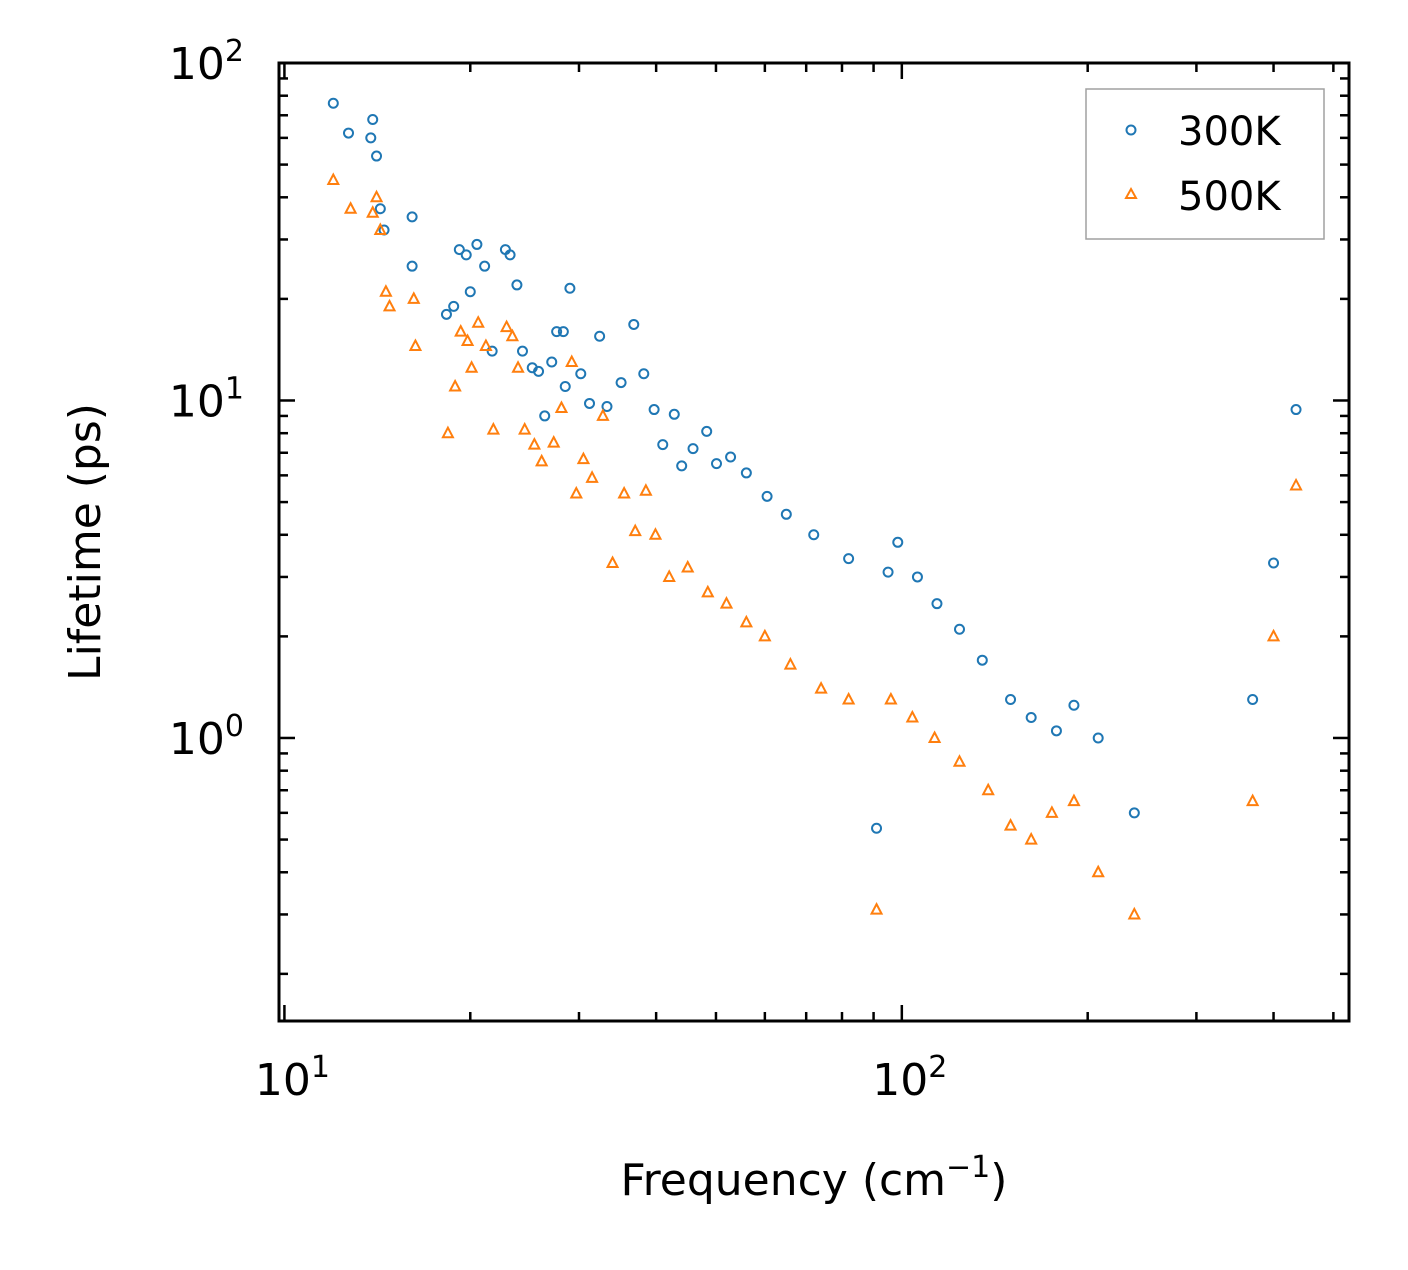 The width and height of the screenshot is (1408, 1270). I want to click on y-tick-label: 100, so click(206, 737).